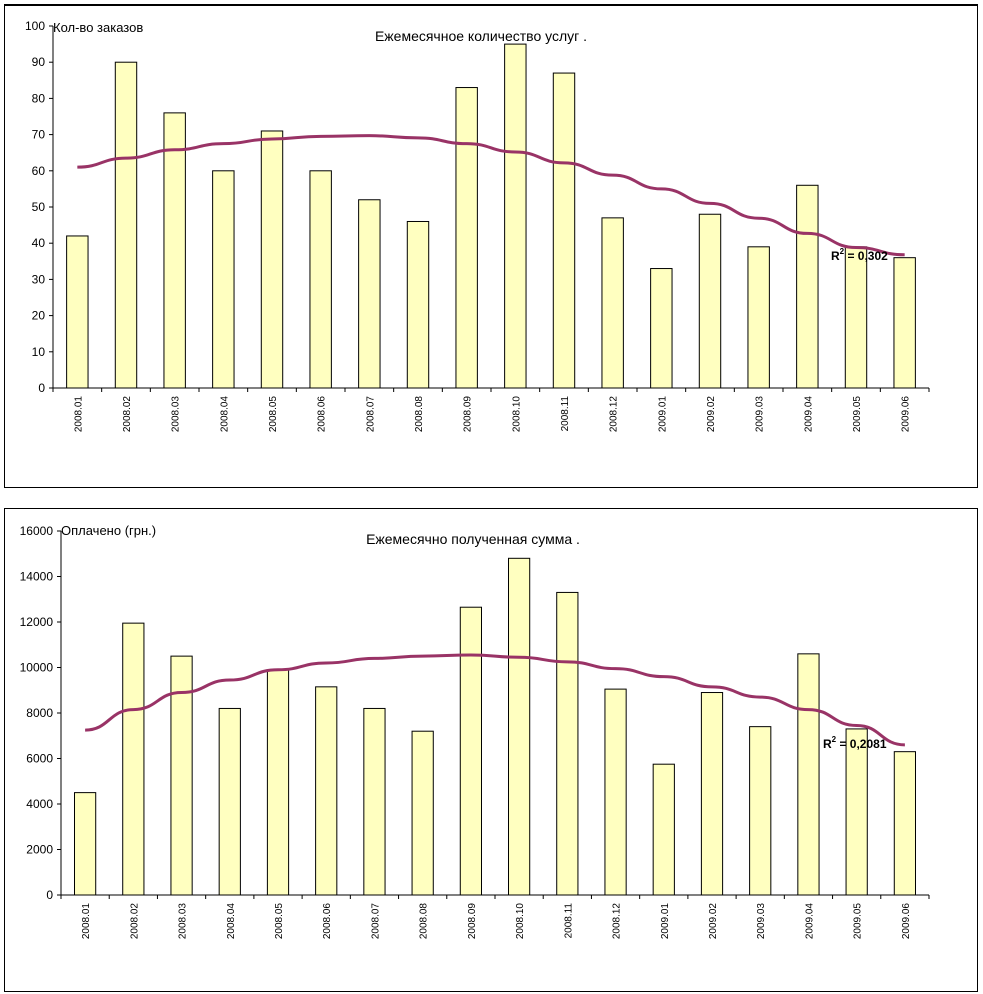  I want to click on y-tick-label: 4000, so click(39, 804).